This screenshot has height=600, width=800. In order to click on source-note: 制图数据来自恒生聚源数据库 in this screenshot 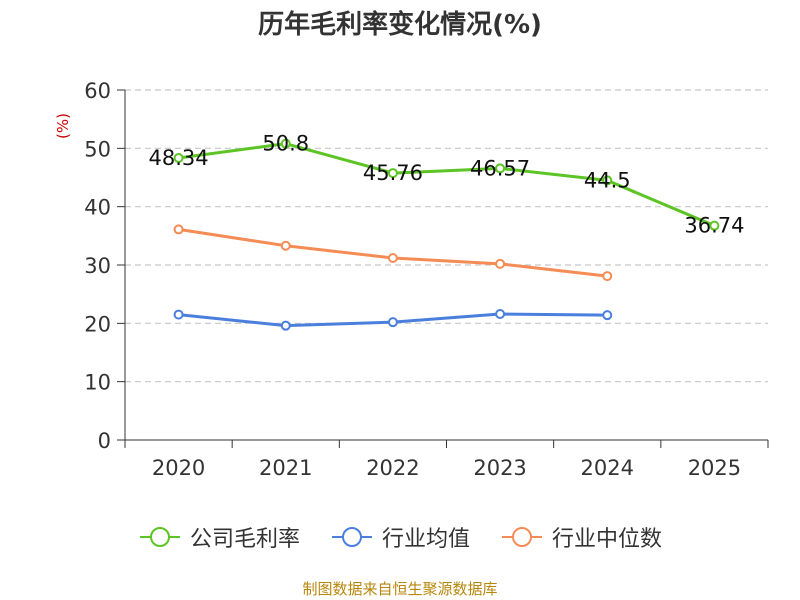, I will do `click(400, 589)`.